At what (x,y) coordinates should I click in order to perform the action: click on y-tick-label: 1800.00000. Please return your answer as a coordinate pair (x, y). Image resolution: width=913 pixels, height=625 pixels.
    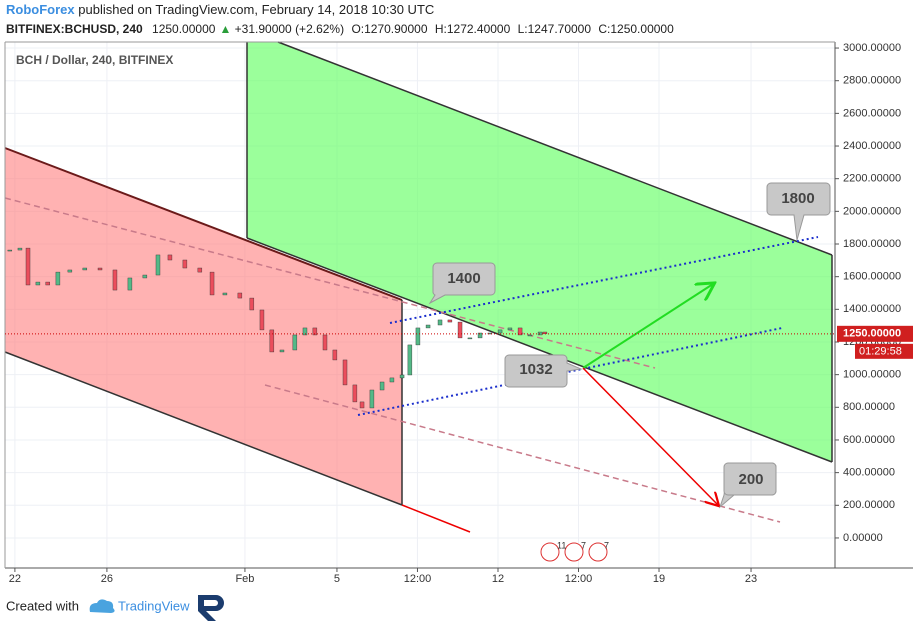
    Looking at the image, I should click on (872, 244).